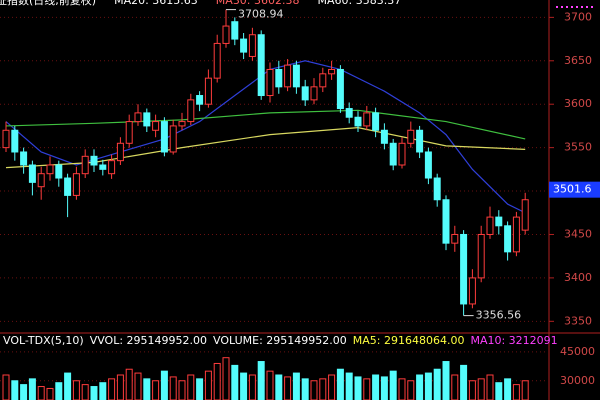 The width and height of the screenshot is (600, 400). I want to click on header-text: 证指数(日线,前复权), so click(48, 3).